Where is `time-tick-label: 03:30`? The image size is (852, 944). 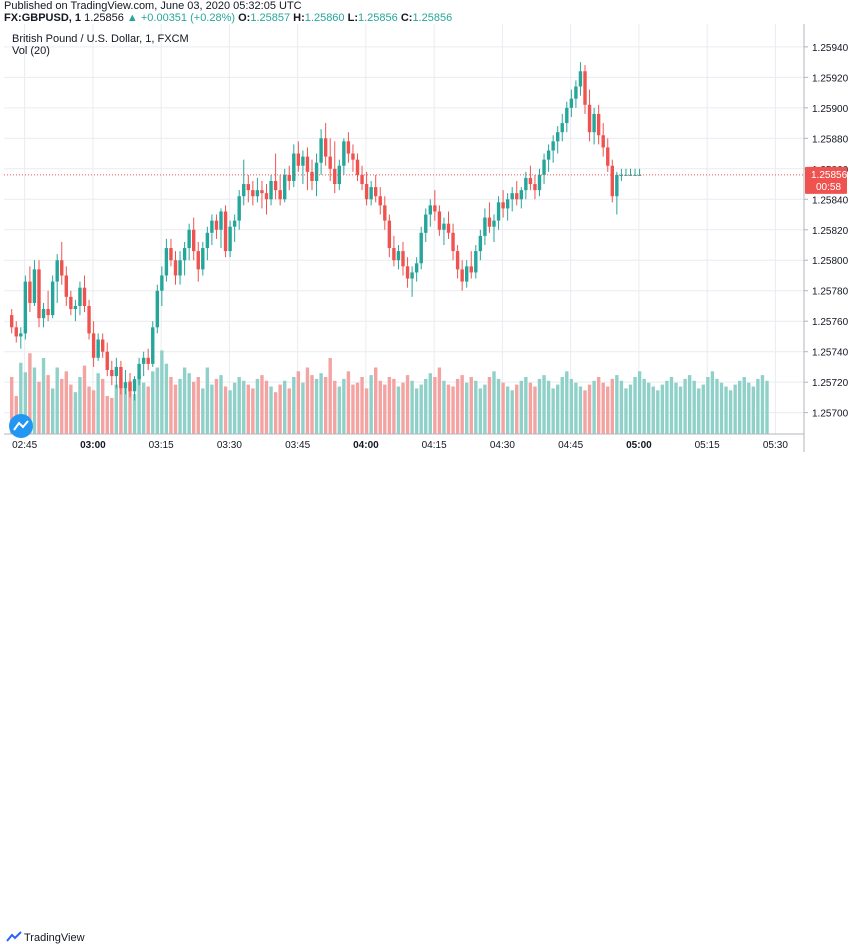 time-tick-label: 03:30 is located at coordinates (229, 445).